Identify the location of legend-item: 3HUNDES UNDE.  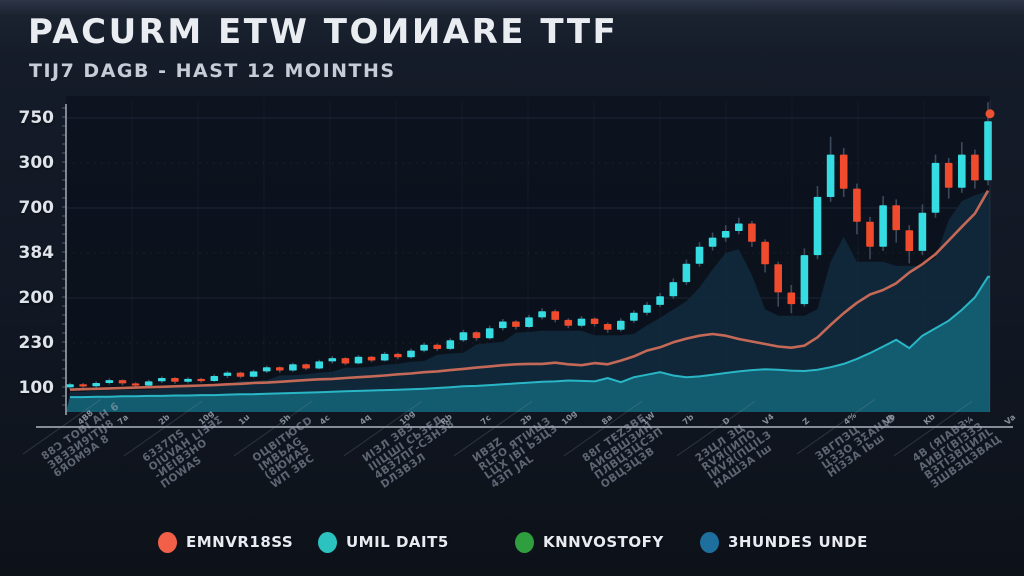
(784, 542).